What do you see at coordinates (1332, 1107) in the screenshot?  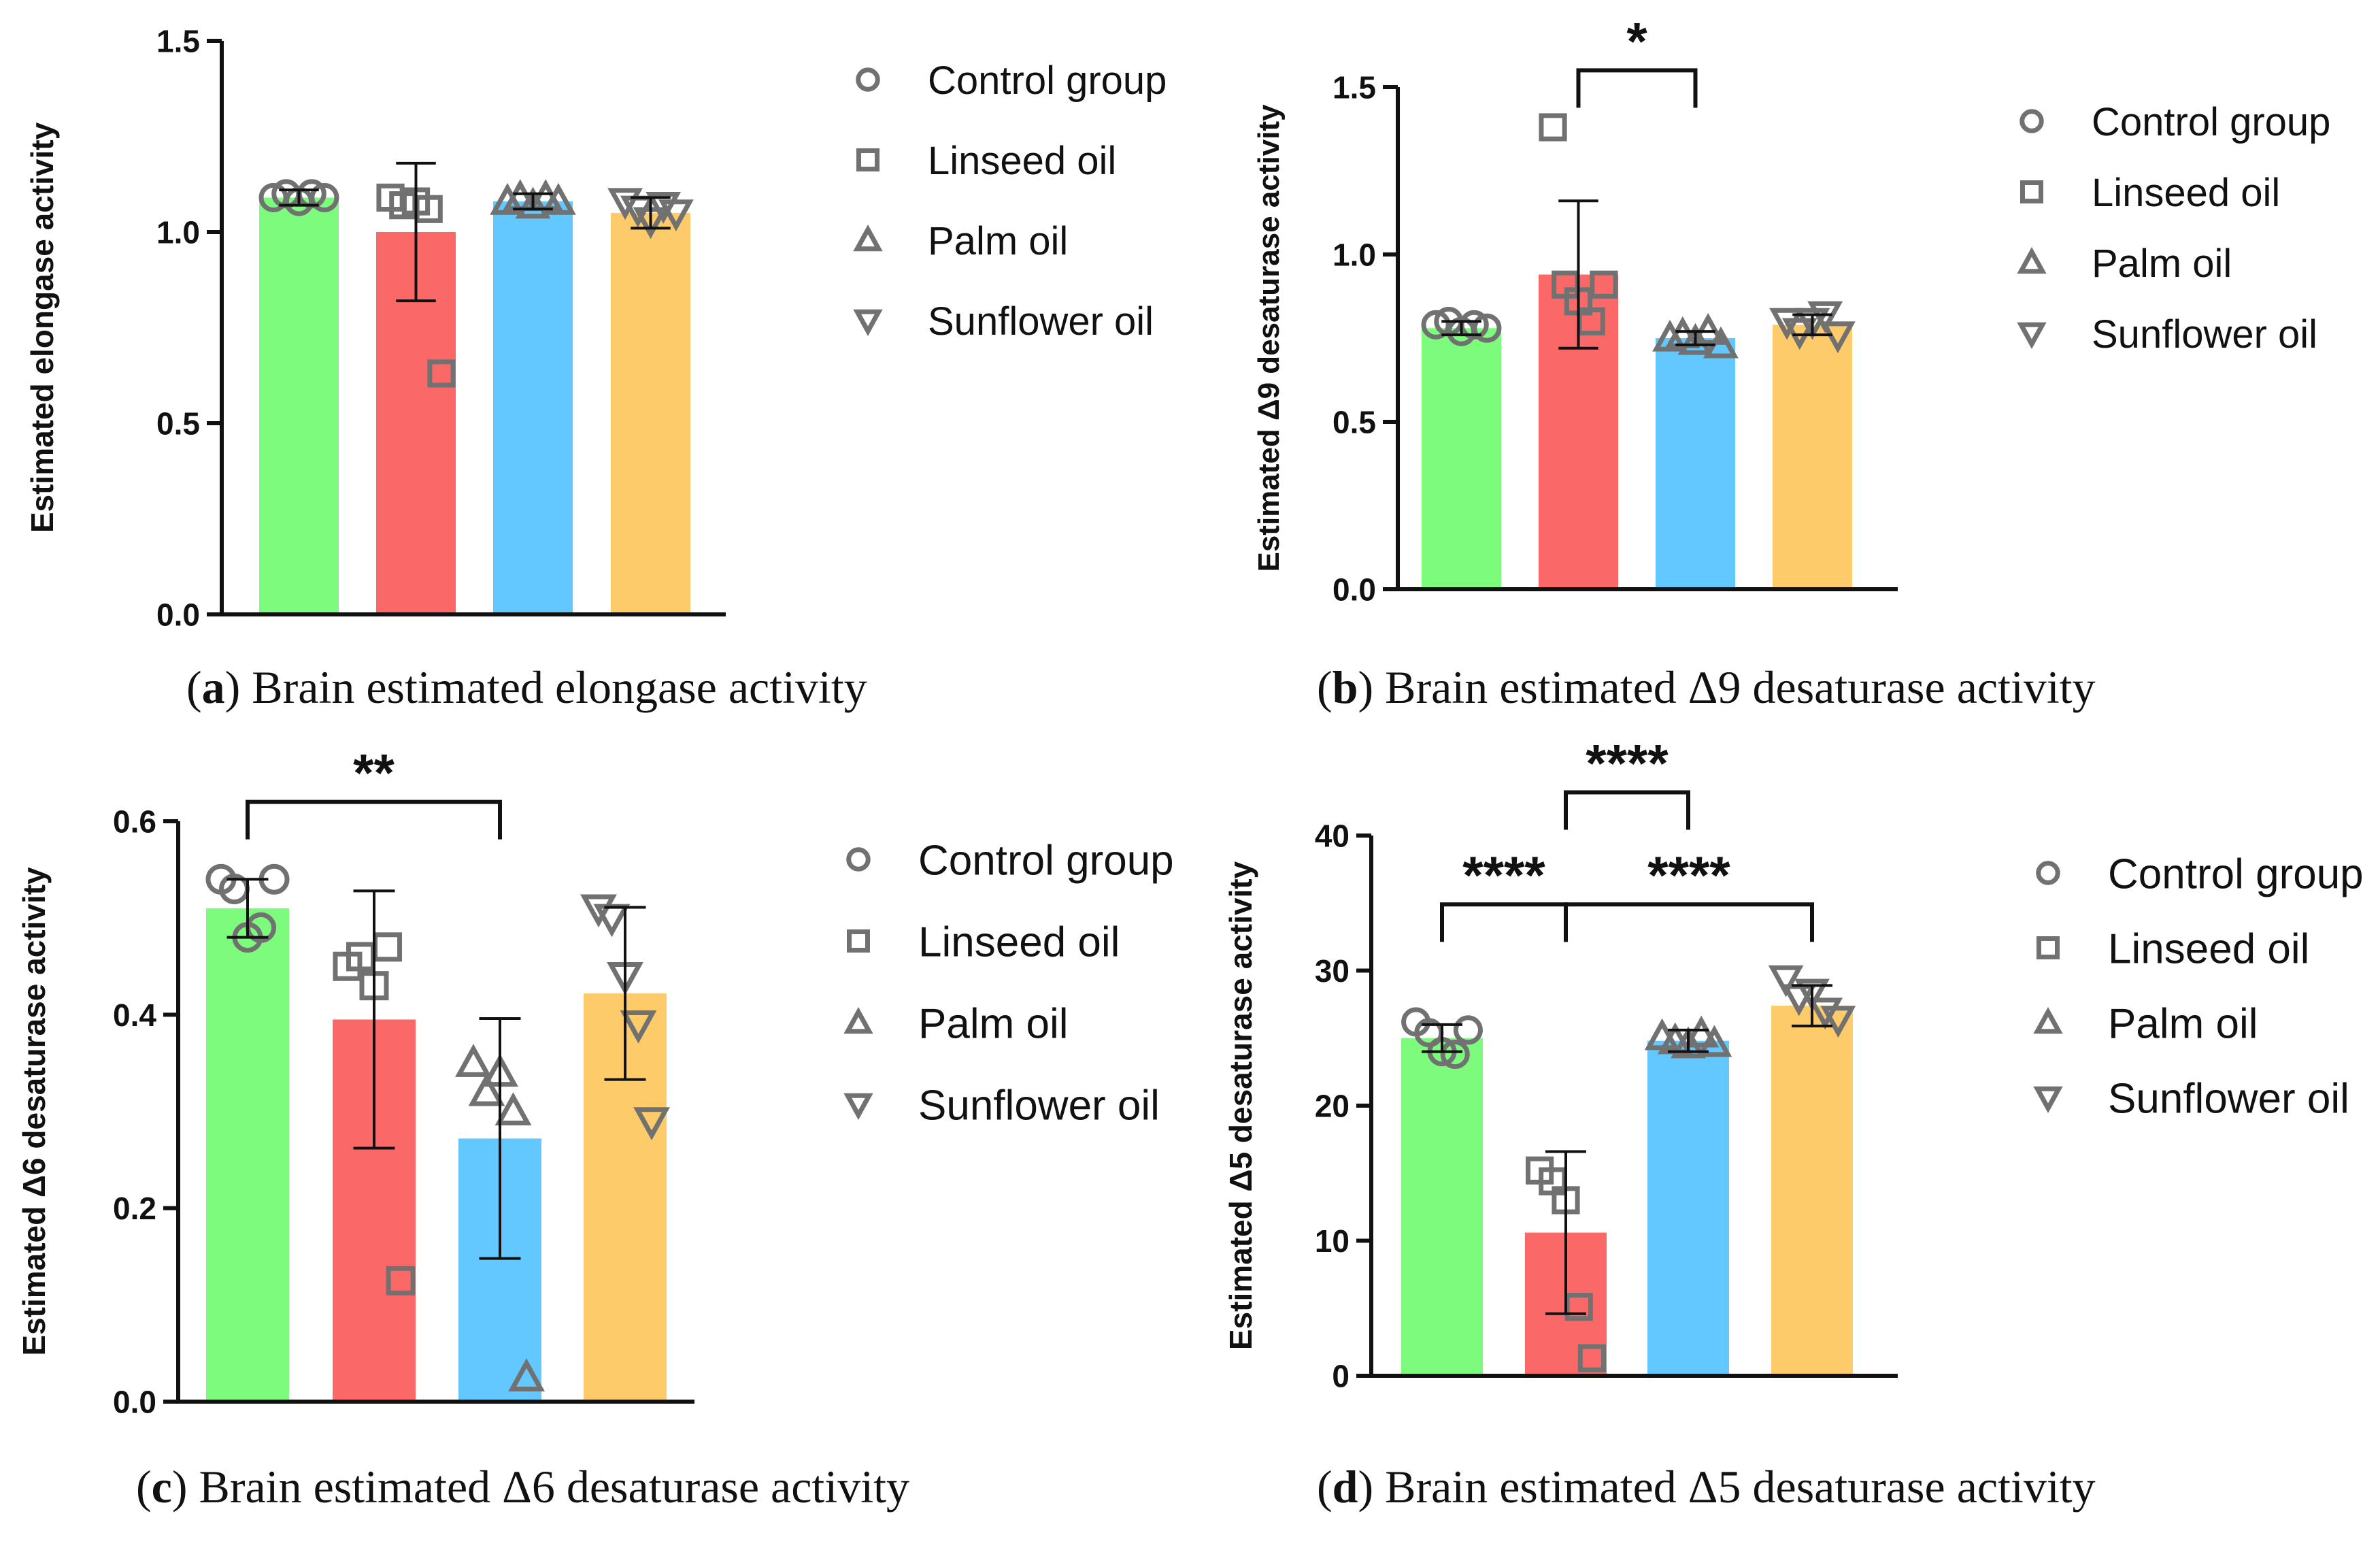 I see `y-tick-label: 20` at bounding box center [1332, 1107].